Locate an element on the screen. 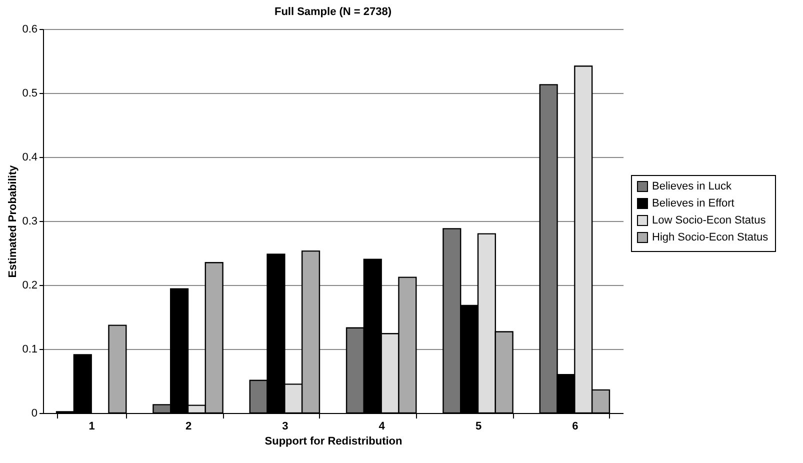 The height and width of the screenshot is (463, 803). x-tick-label: 4 is located at coordinates (382, 426).